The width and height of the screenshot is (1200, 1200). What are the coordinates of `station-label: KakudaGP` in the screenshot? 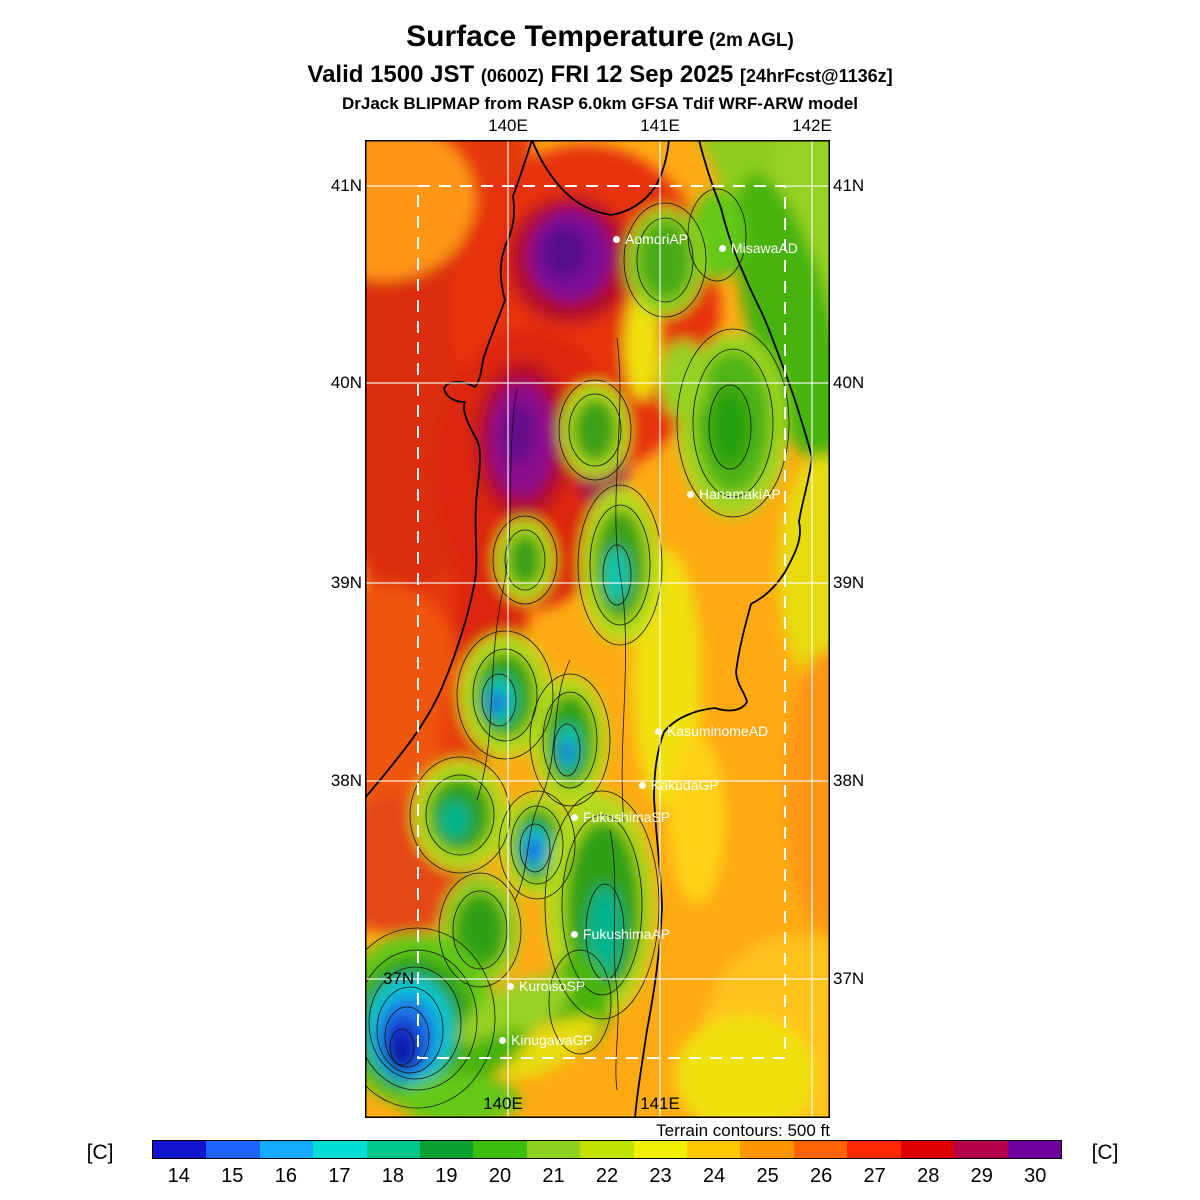 It's located at (685, 785).